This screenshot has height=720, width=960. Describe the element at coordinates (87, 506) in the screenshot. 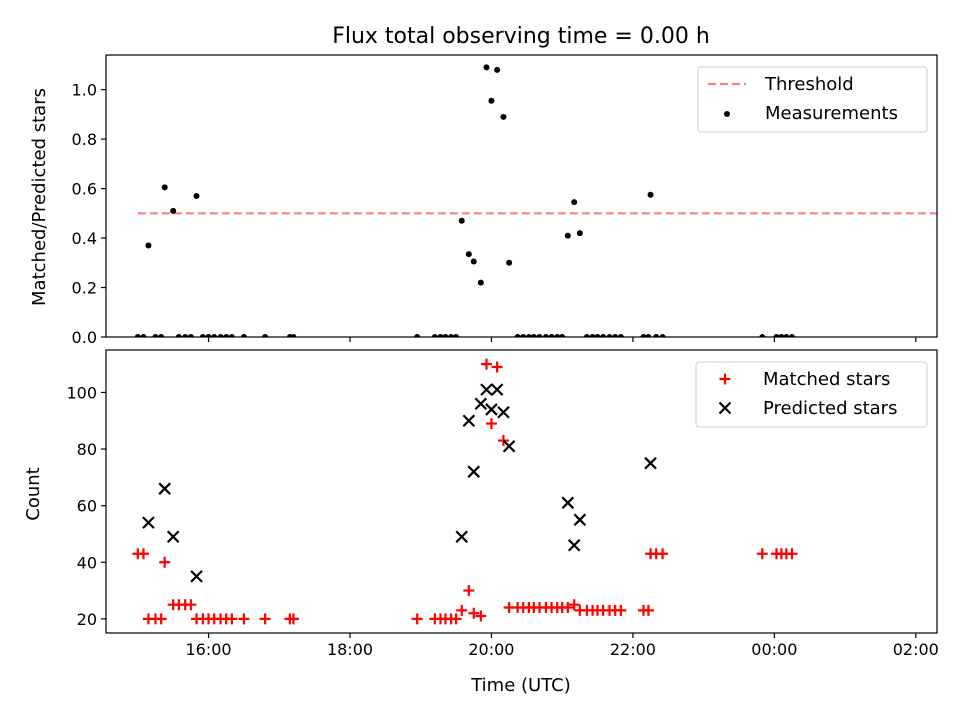

I see `bottom-y-tick-label: 60` at that location.